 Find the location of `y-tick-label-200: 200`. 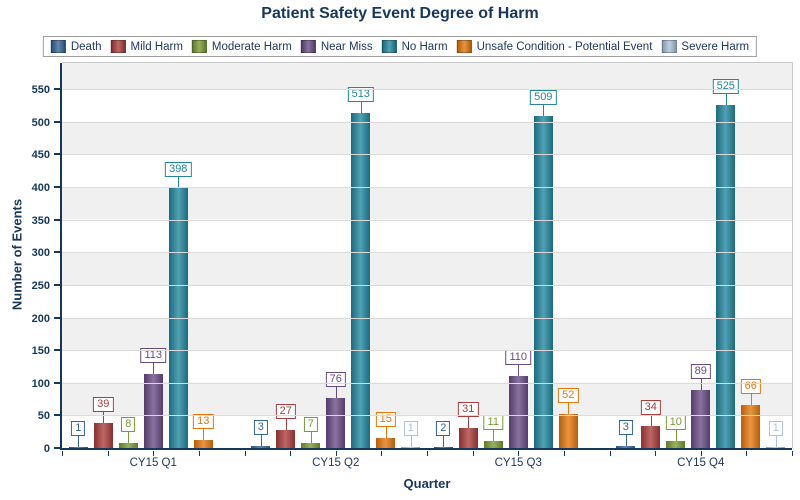

y-tick-label-200: 200 is located at coordinates (40, 318).